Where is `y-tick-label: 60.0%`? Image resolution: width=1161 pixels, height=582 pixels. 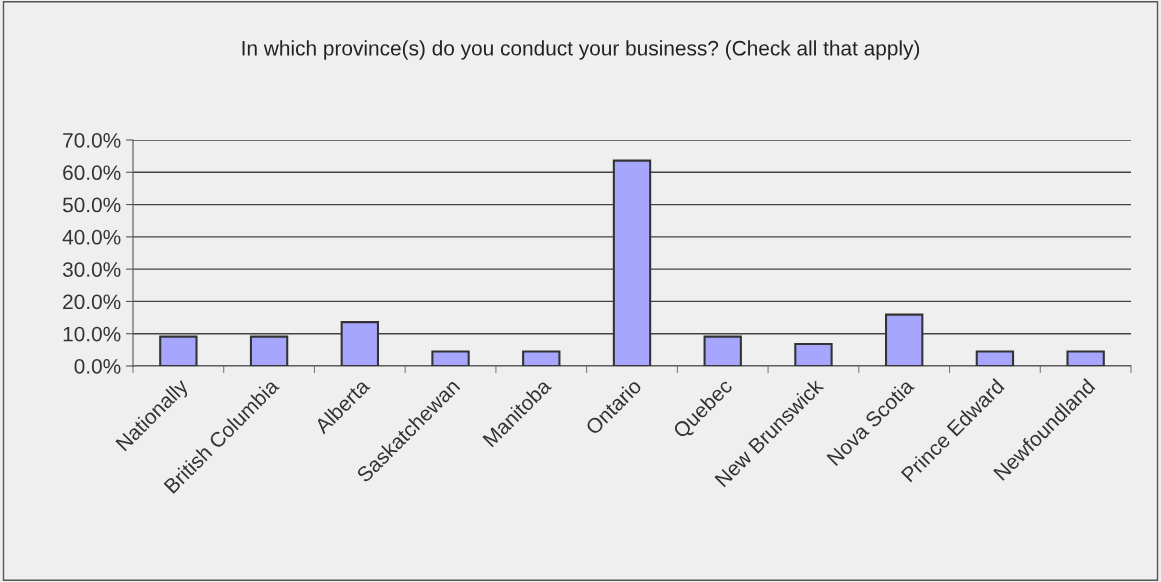
y-tick-label: 60.0% is located at coordinates (92, 173).